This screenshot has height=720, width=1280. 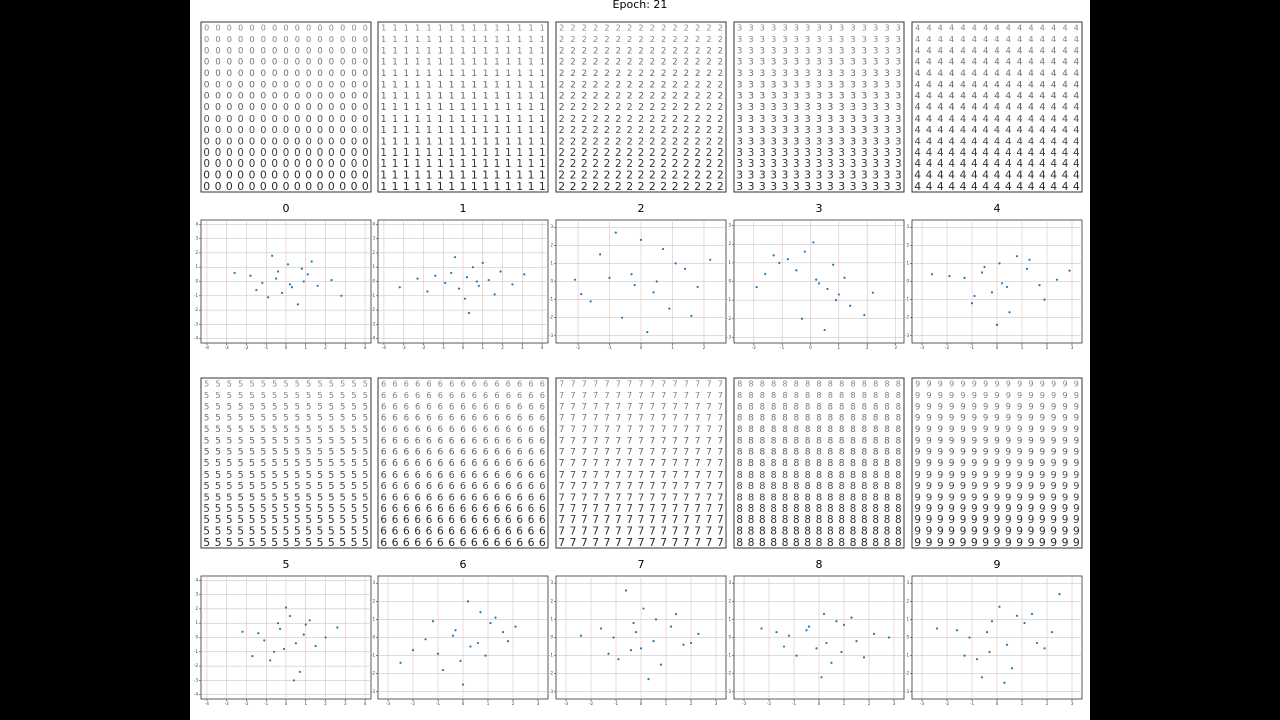 What do you see at coordinates (227, 347) in the screenshot?
I see `x-tick-label: -3` at bounding box center [227, 347].